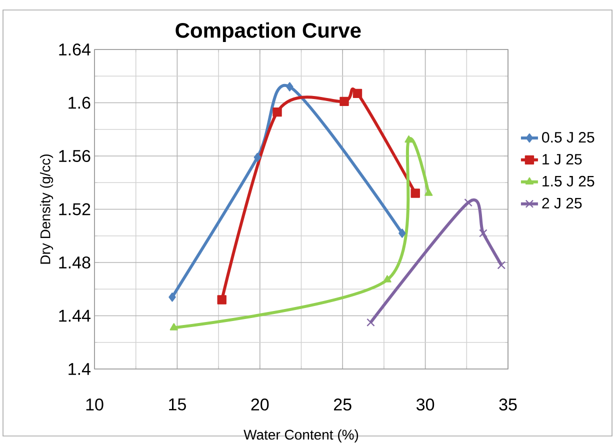 Image resolution: width=613 pixels, height=446 pixels. Describe the element at coordinates (568, 137) in the screenshot. I see `legend-label: 0.5 J 25` at that location.